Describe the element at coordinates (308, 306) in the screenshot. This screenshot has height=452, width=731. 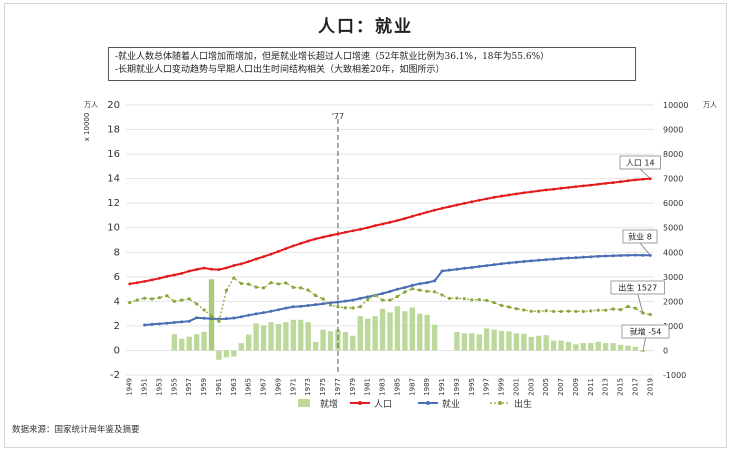
I see `point-就业-1973` at that location.